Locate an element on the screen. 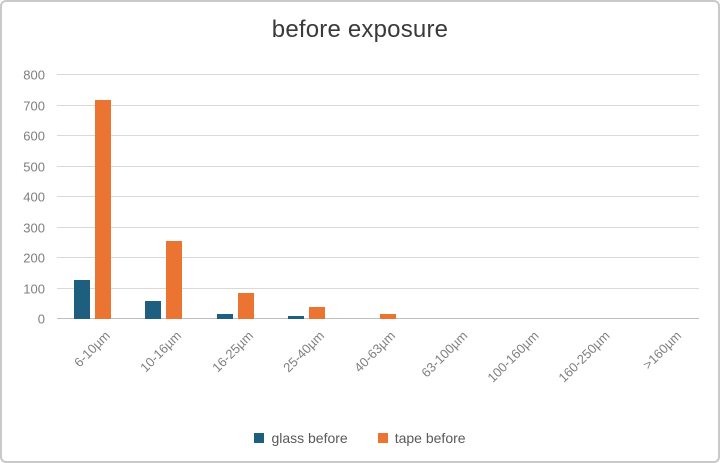  y-tick-label: 400 is located at coordinates (34, 197).